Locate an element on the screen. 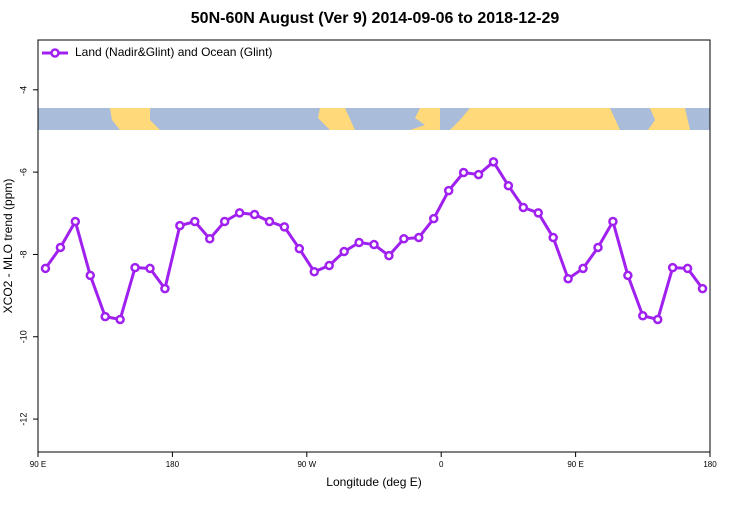  legend-label: Land (Nadir&Glint) and Ocean (Glint) is located at coordinates (173, 52).